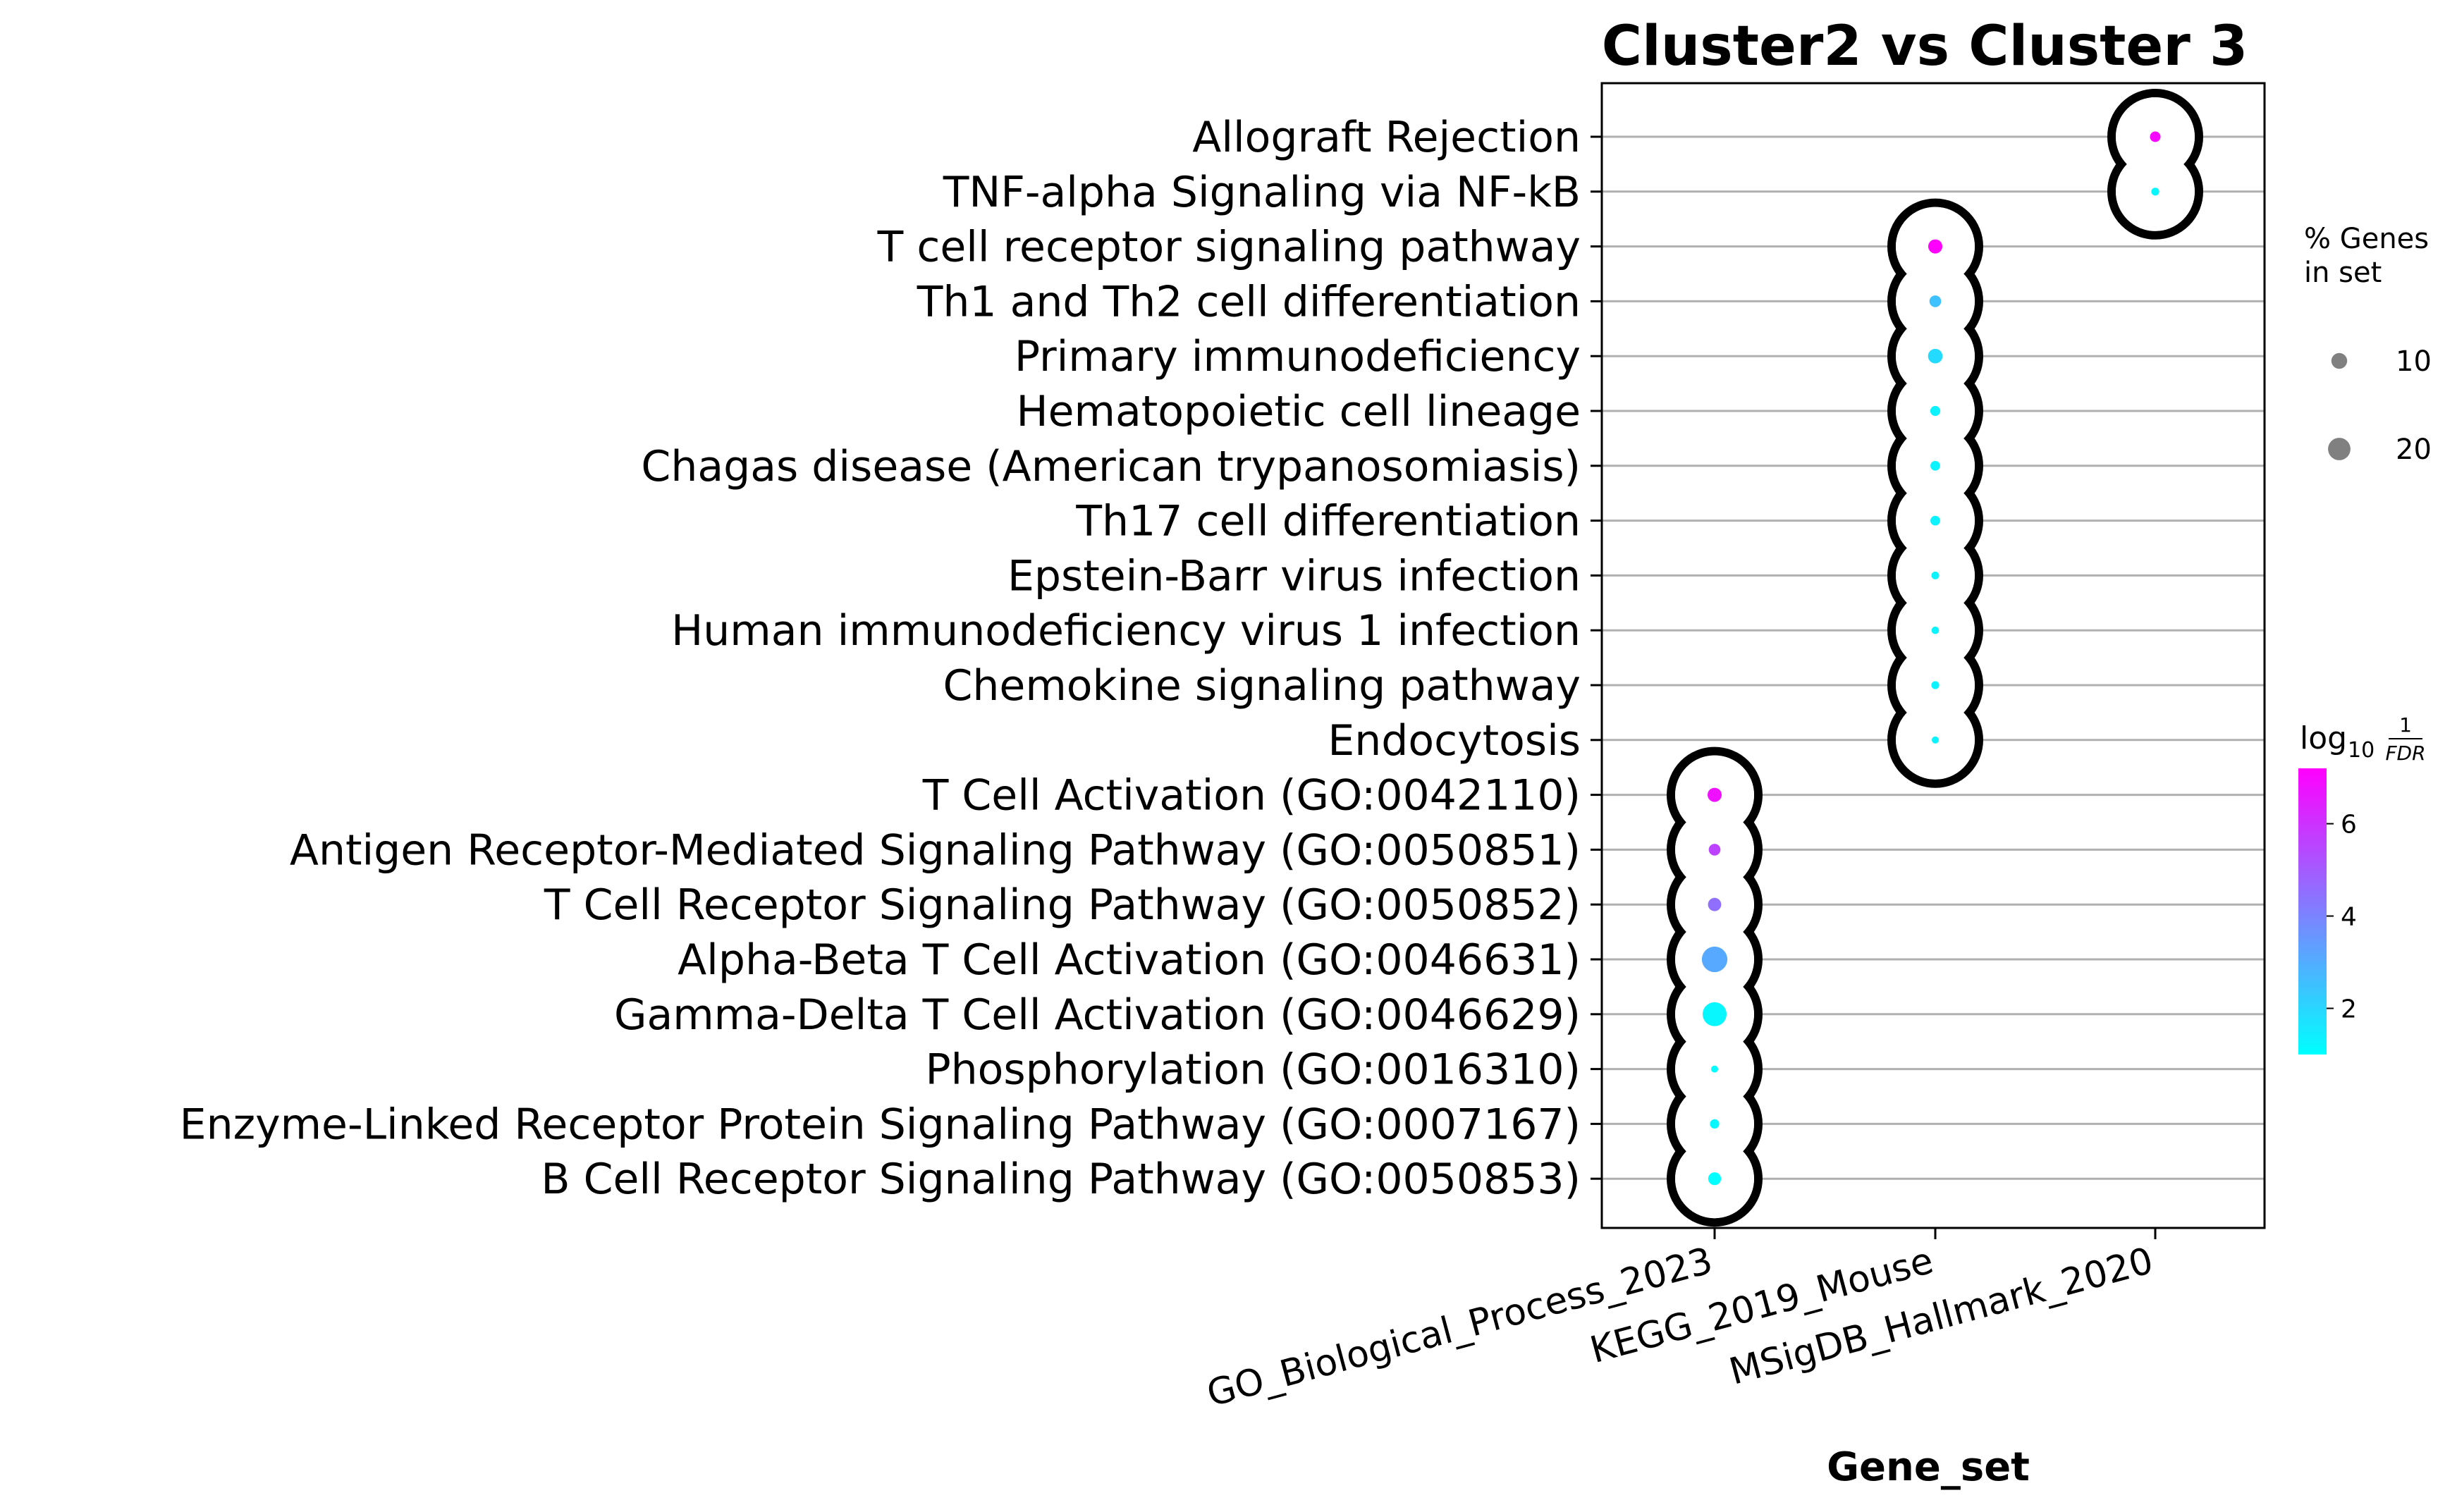  What do you see at coordinates (1251, 796) in the screenshot?
I see `y-tick-label: T Cell Activation (GO:0042110)` at bounding box center [1251, 796].